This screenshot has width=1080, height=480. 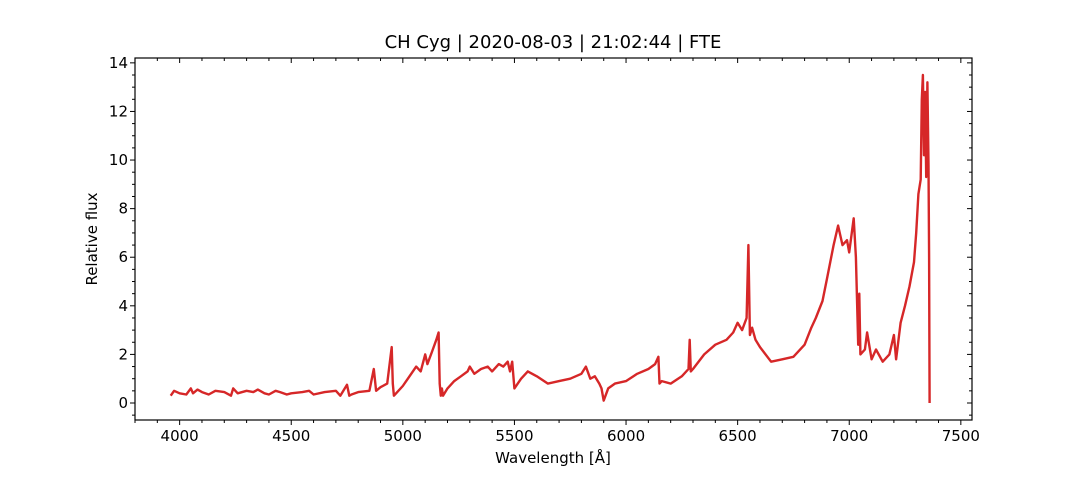 I want to click on x-tick-label: 5500, so click(x=514, y=436).